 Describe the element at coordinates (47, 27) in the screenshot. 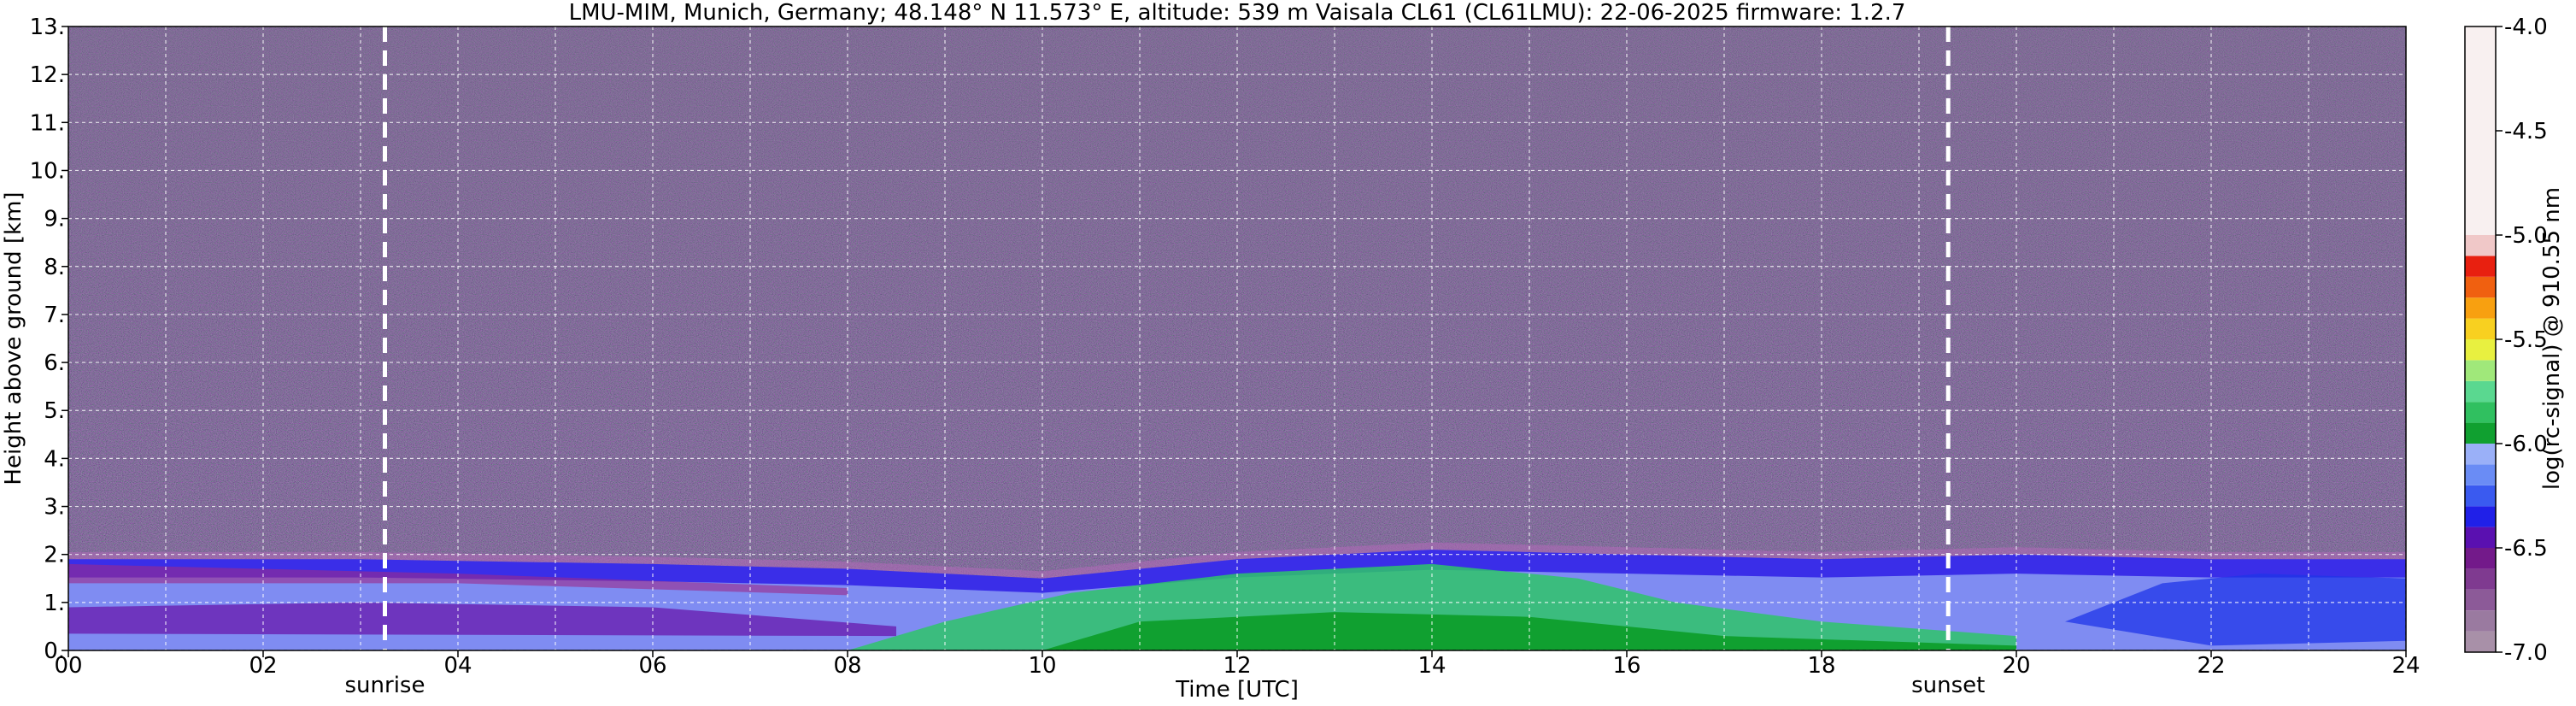

I see `y-tick-label: 13.` at that location.